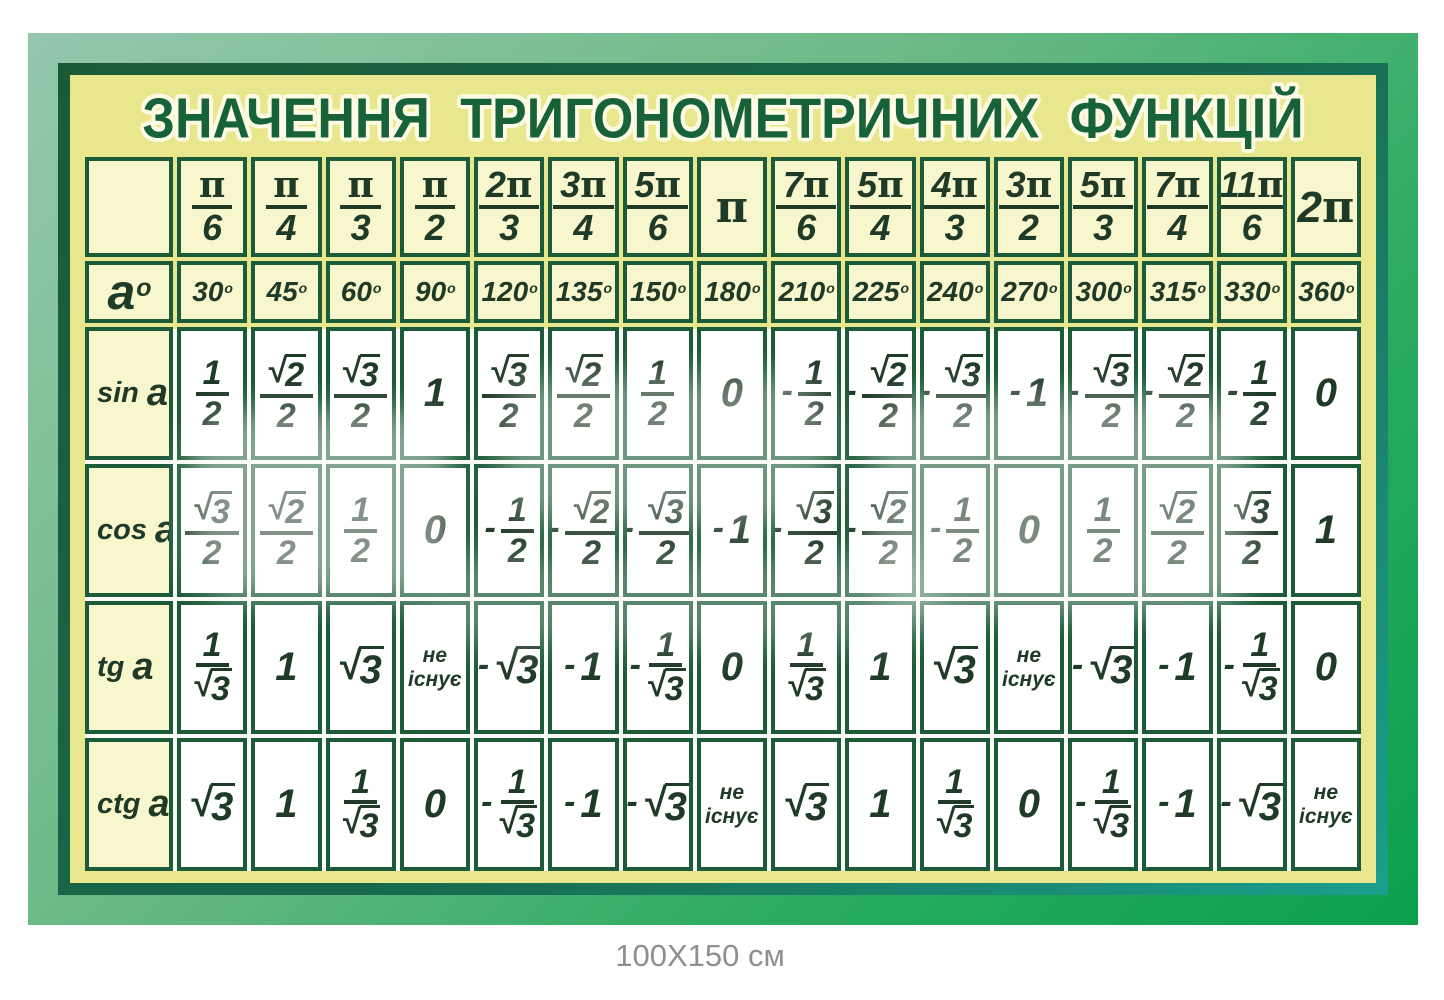  Describe the element at coordinates (657, 292) in the screenshot. I see `degree-header-cell: 150 o` at that location.